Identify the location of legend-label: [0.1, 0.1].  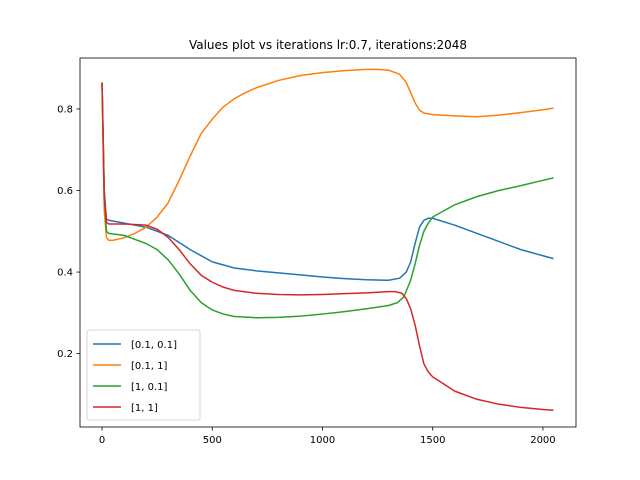
(154, 345).